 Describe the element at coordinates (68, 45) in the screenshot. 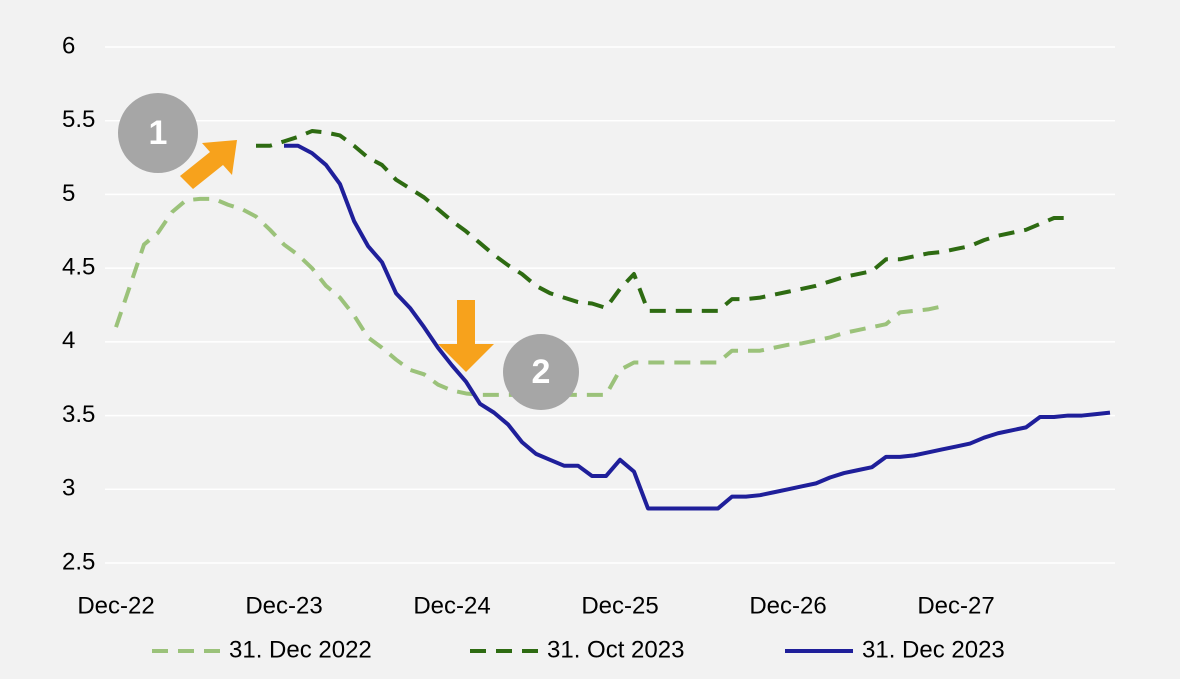

I see `y-tick-label: 6` at that location.